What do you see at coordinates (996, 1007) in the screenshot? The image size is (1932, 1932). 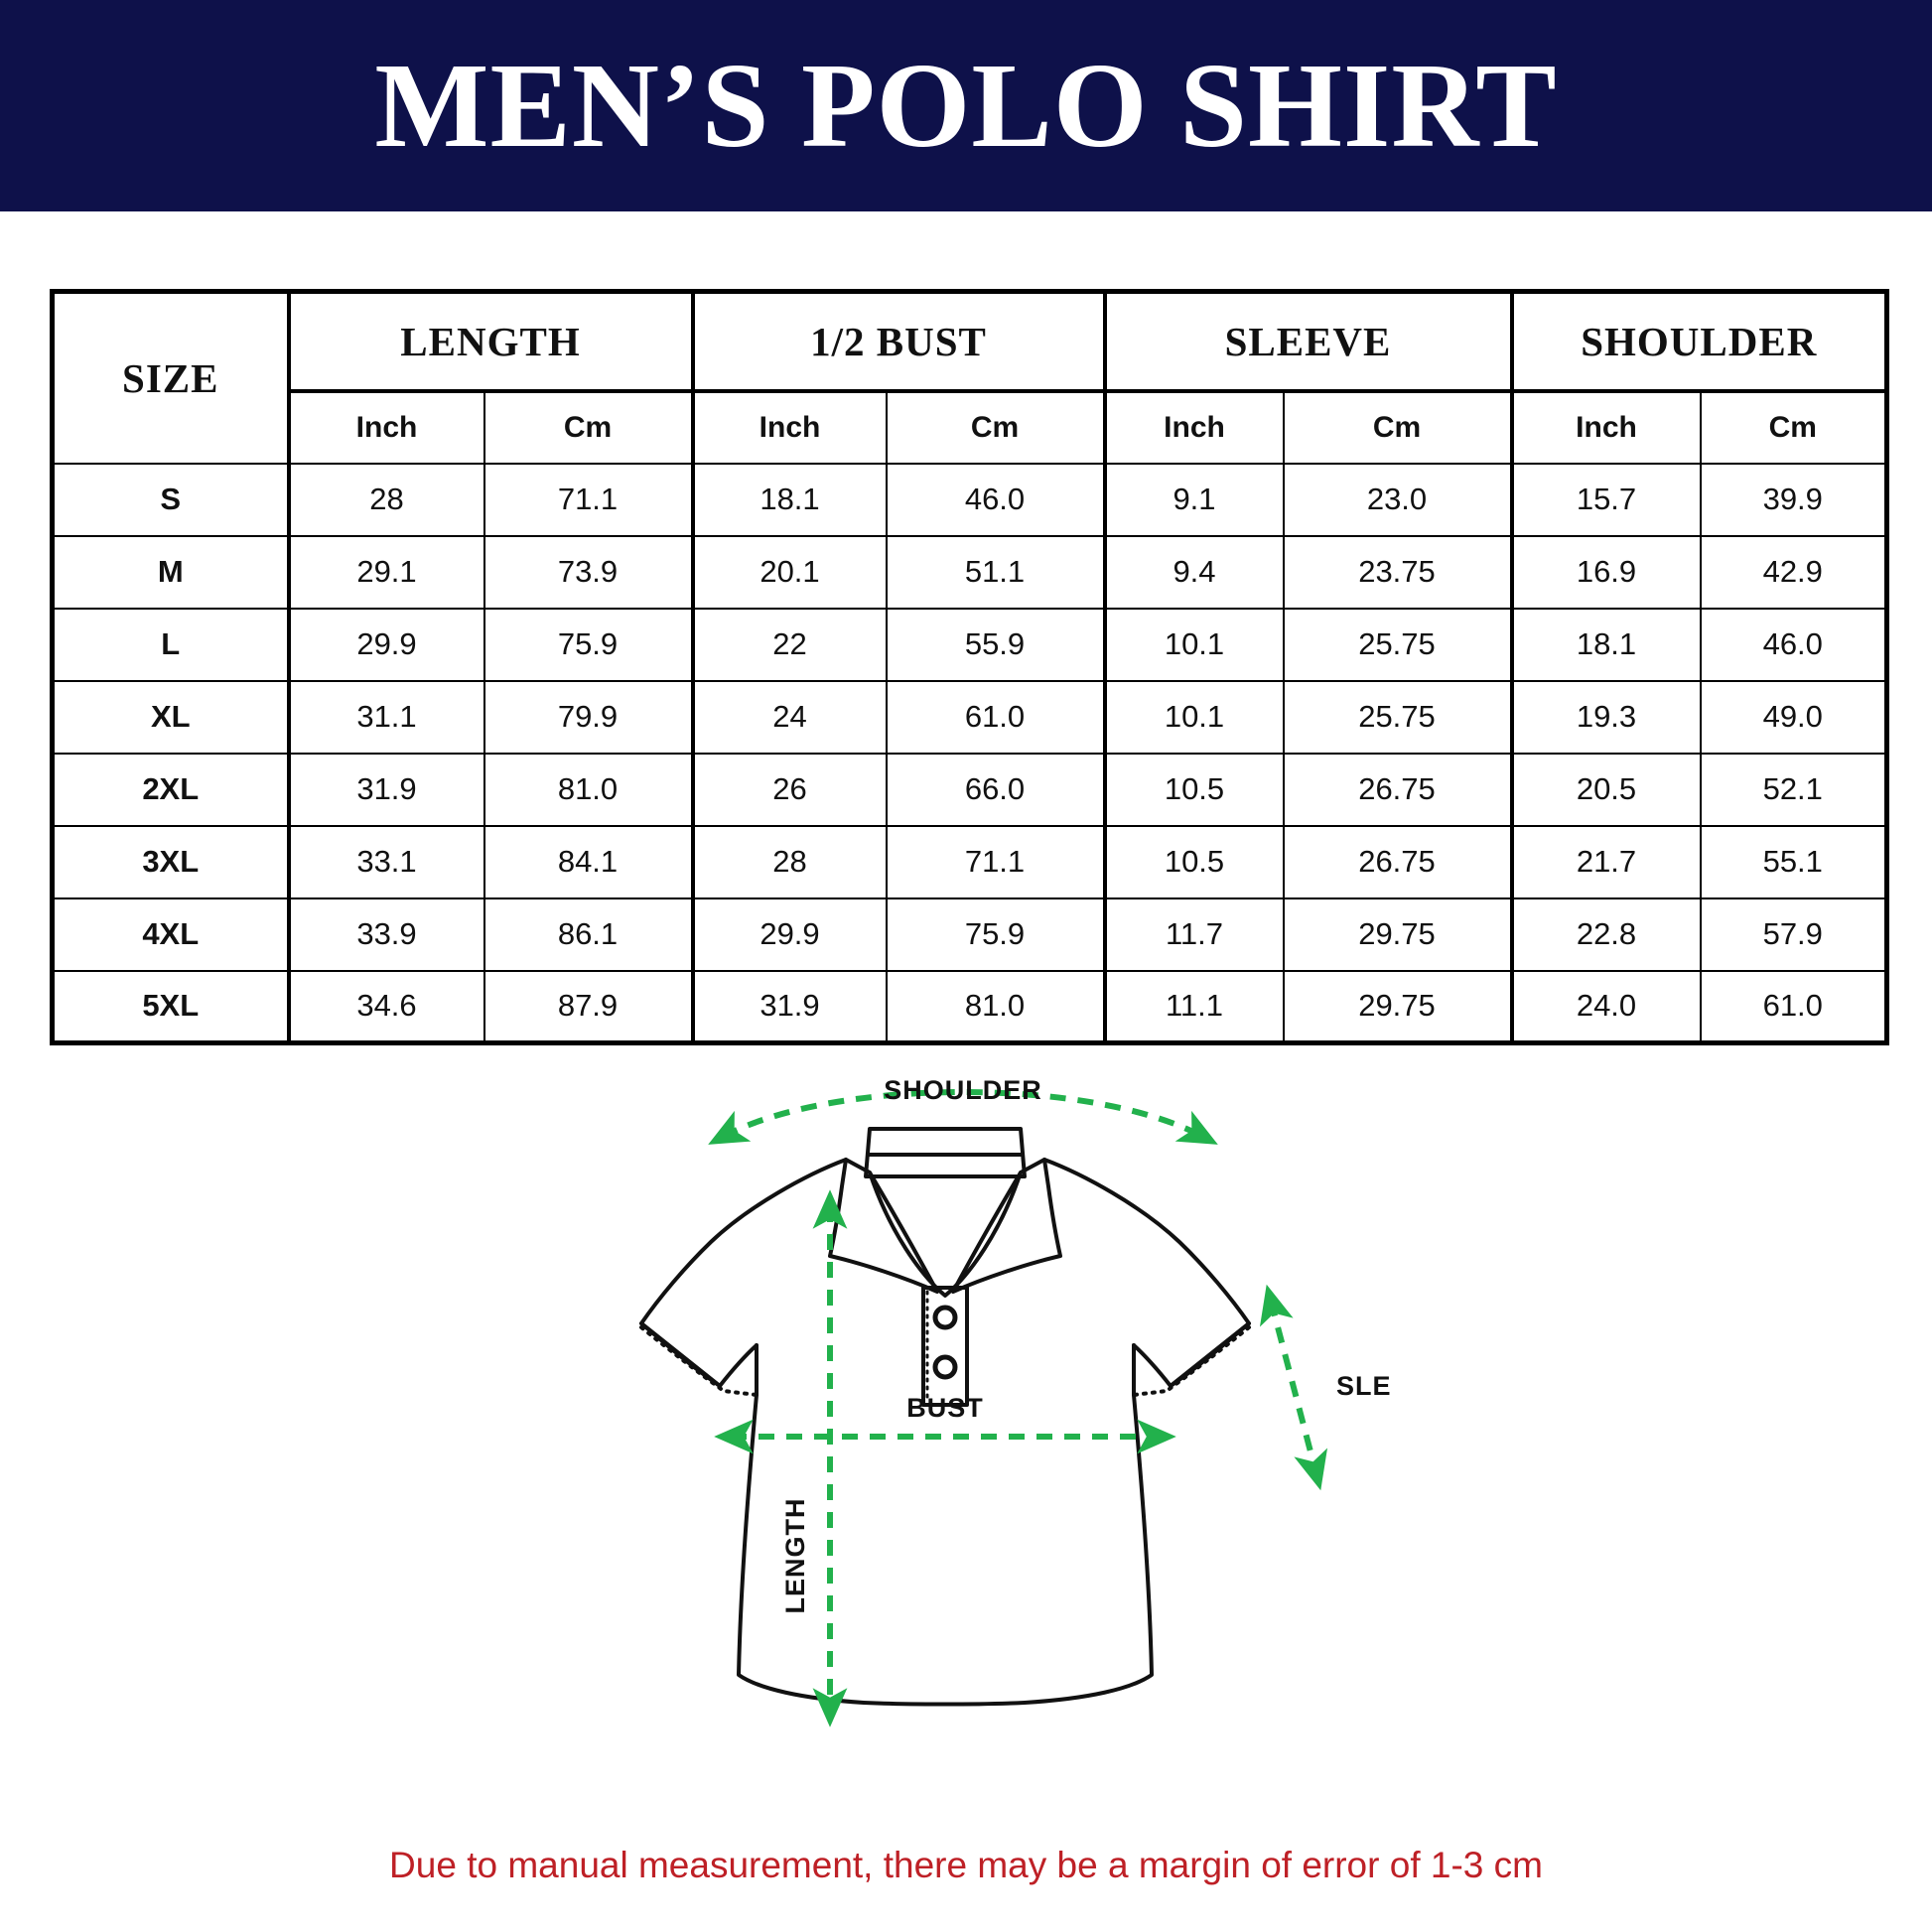 I see `cell-bust-cm: 81.0` at bounding box center [996, 1007].